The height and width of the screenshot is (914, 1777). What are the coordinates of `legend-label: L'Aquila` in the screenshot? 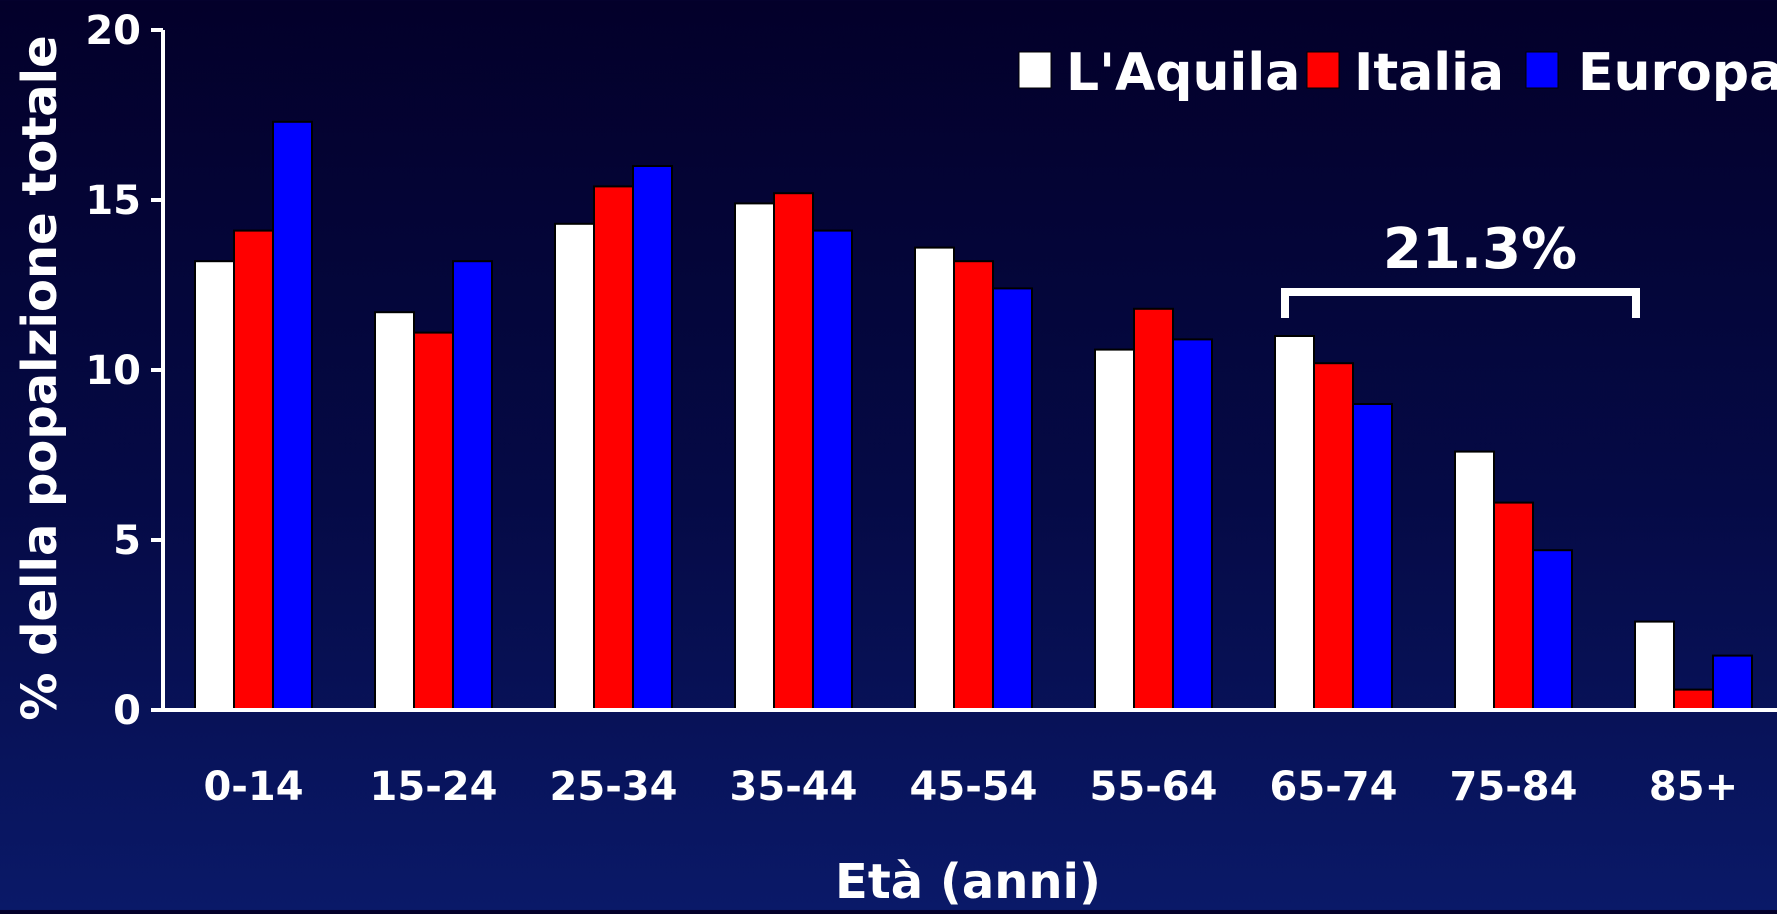 It's located at (1183, 73).